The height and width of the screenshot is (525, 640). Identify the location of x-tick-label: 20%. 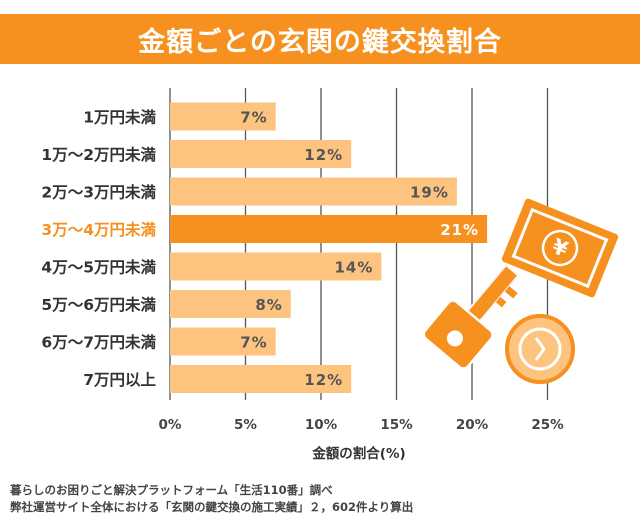
(472, 425).